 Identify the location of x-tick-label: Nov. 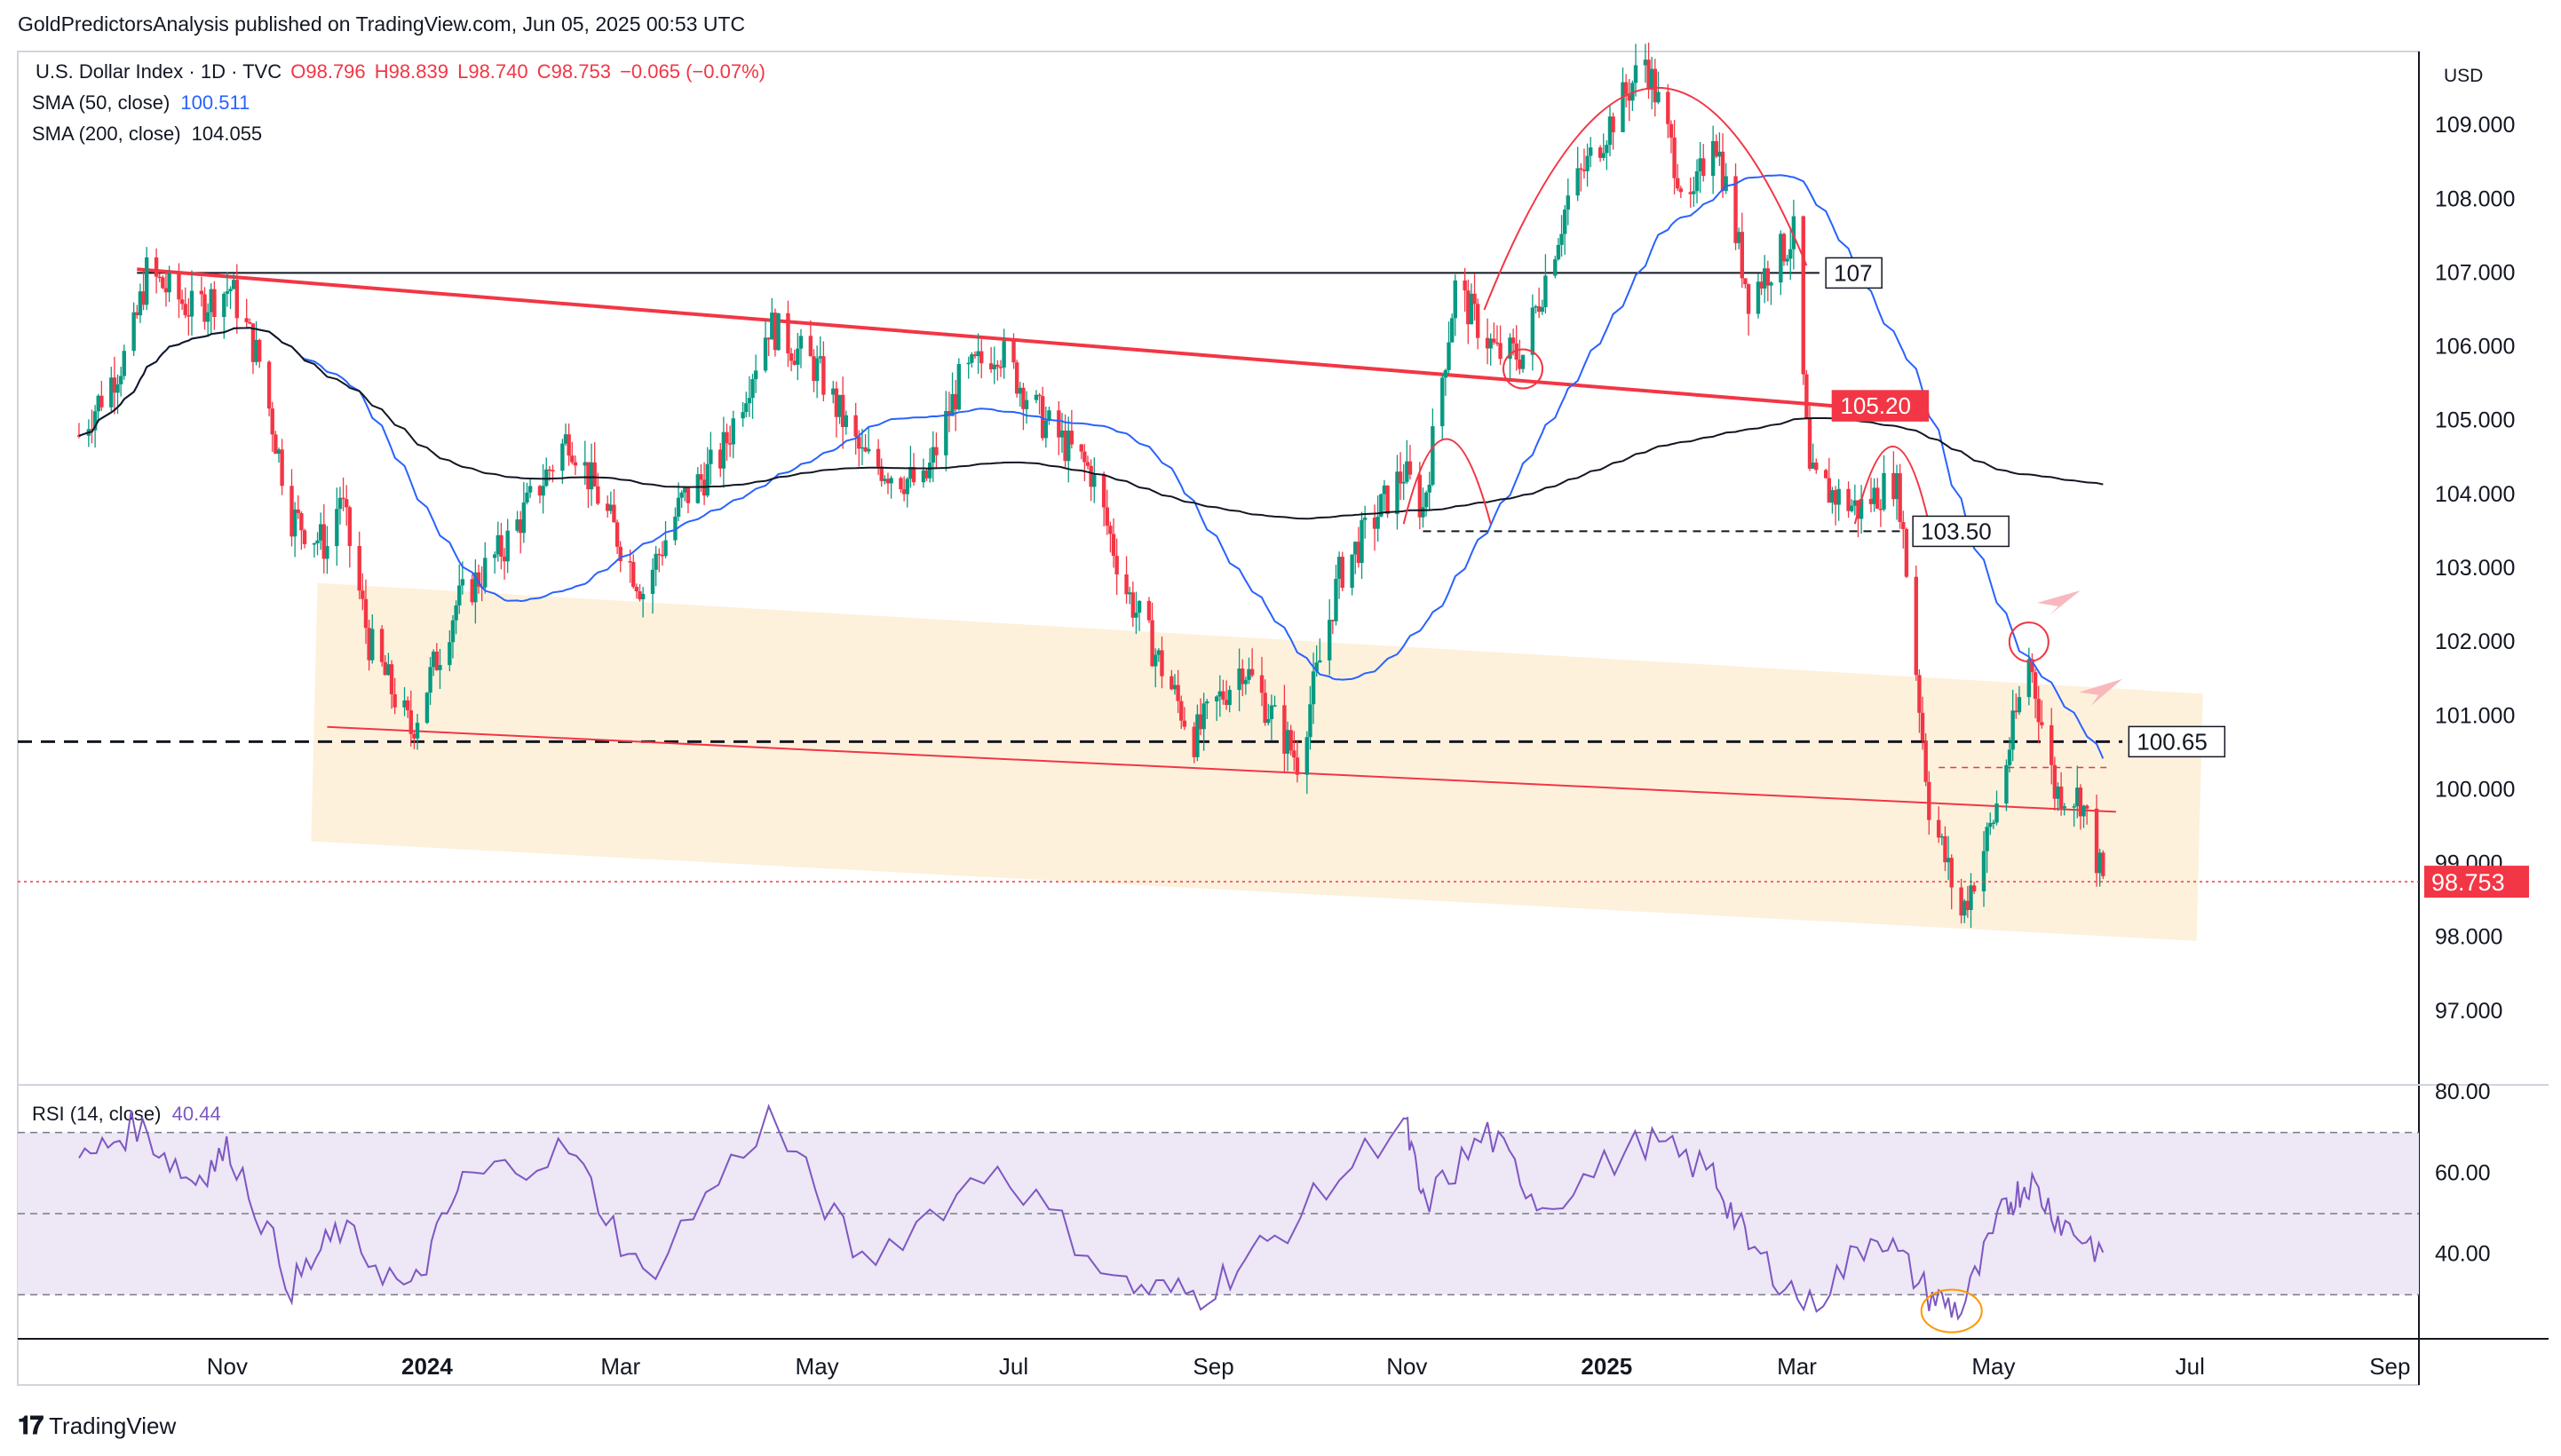
(227, 1366).